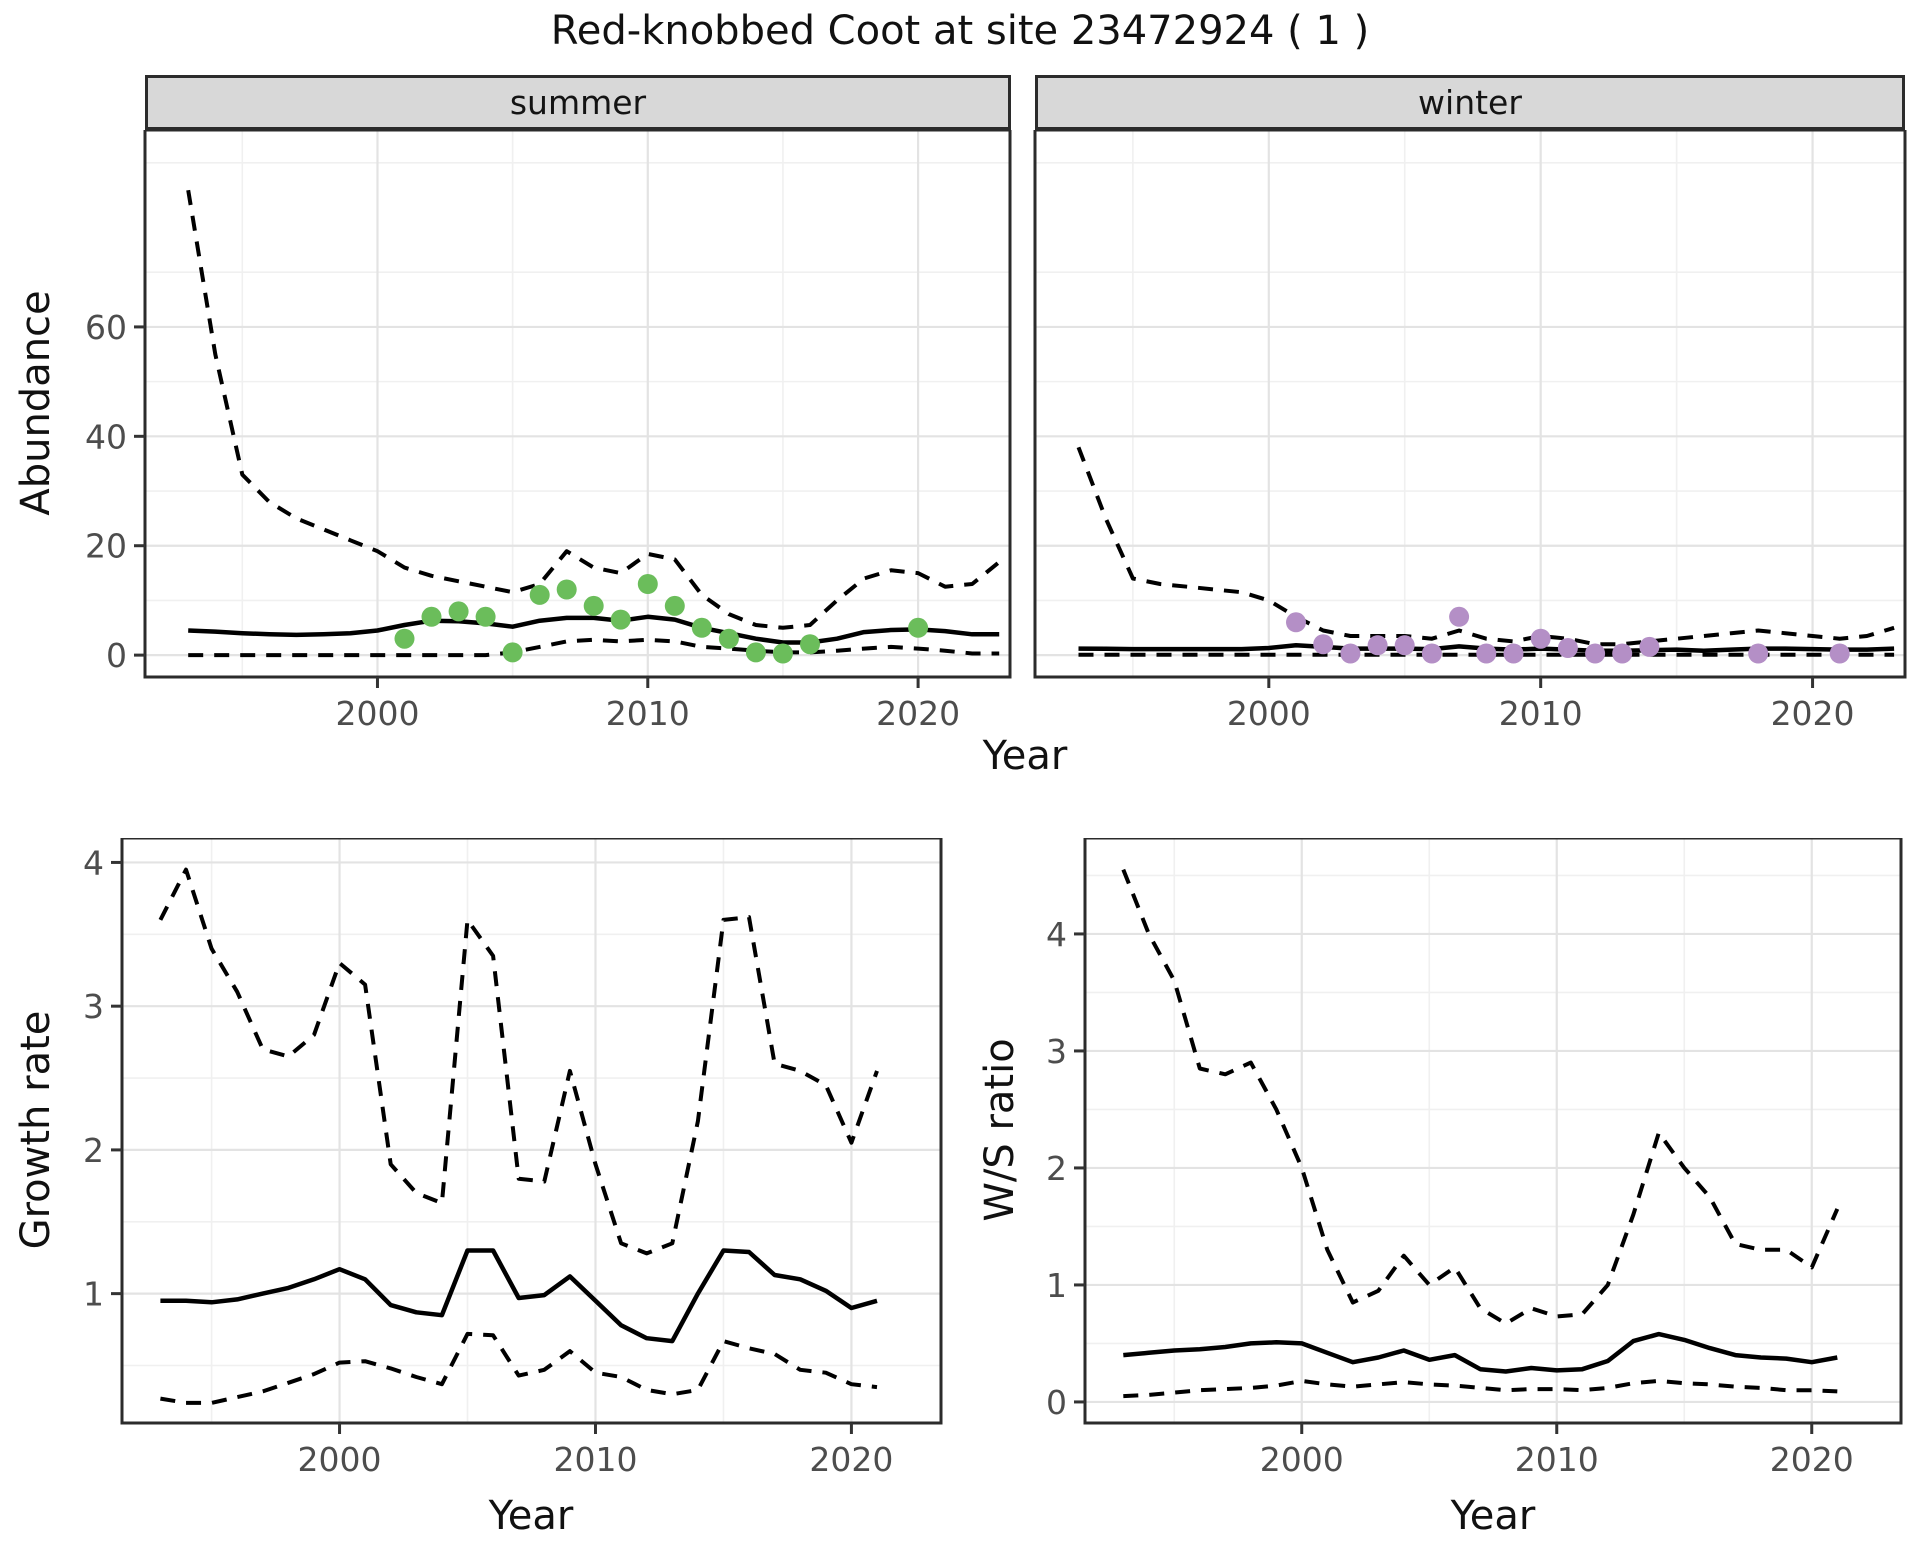  Describe the element at coordinates (960, 31) in the screenshot. I see `chart-title: Red-knobbed Coot at site 23472924 ( 1 )` at that location.